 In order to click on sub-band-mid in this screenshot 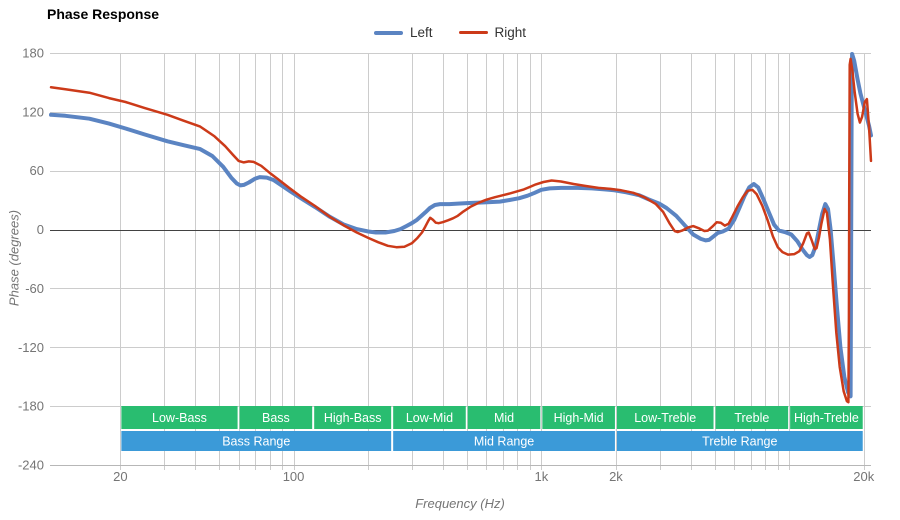, I will do `click(504, 417)`.